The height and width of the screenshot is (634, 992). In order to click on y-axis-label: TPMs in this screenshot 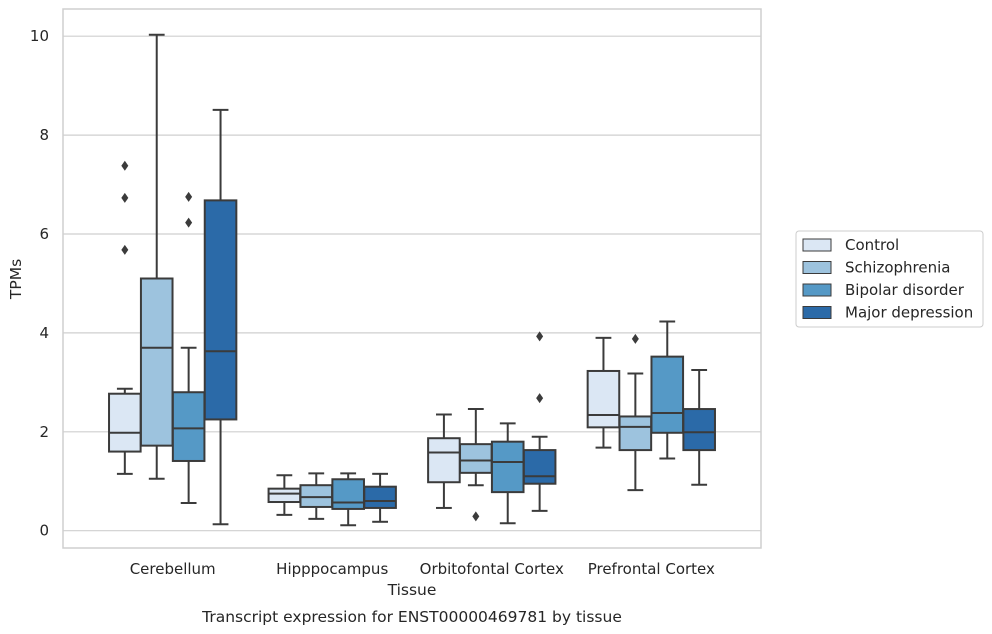, I will do `click(16, 279)`.